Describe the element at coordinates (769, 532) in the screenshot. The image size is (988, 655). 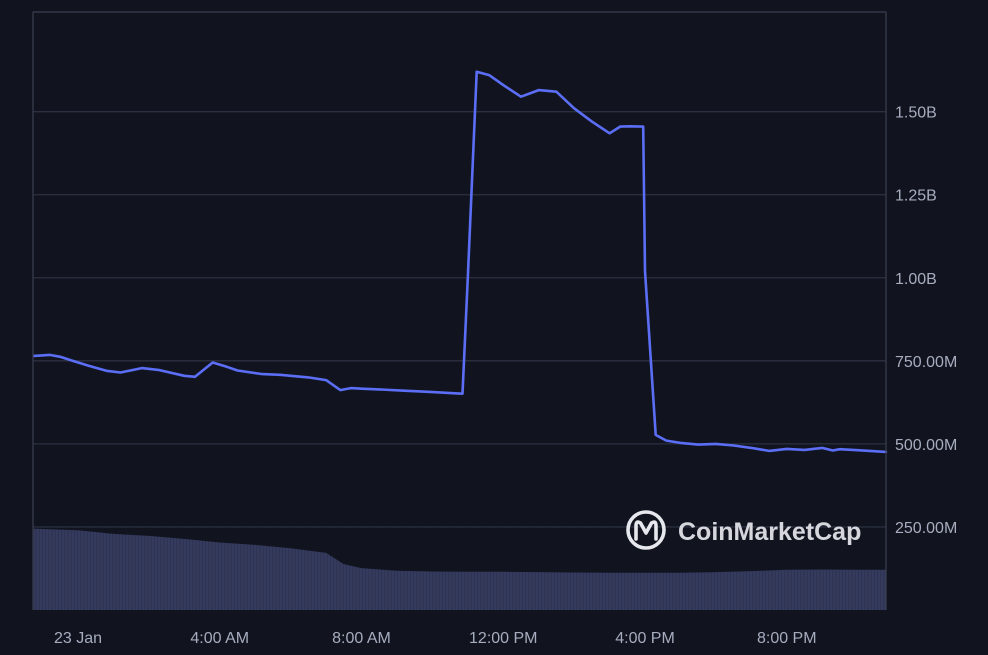
I see `watermark-text: CoinMarketCap` at that location.